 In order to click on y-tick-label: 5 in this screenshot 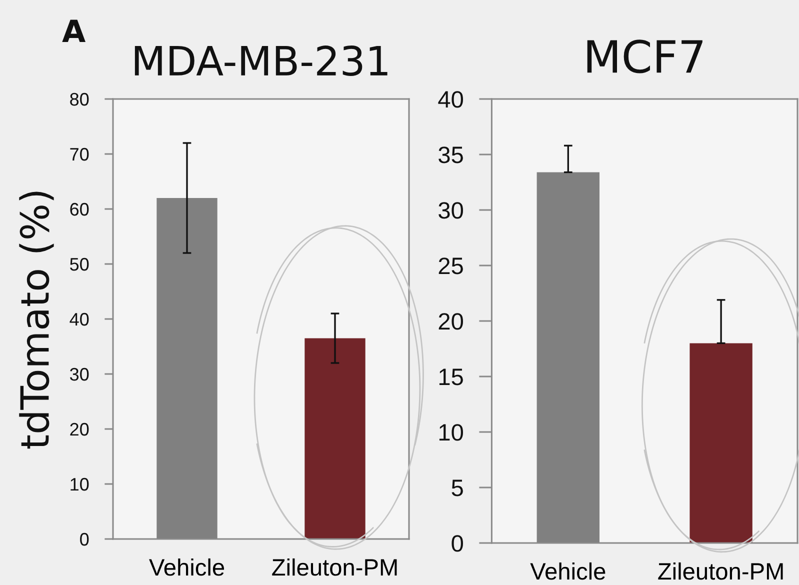, I will do `click(457, 488)`.